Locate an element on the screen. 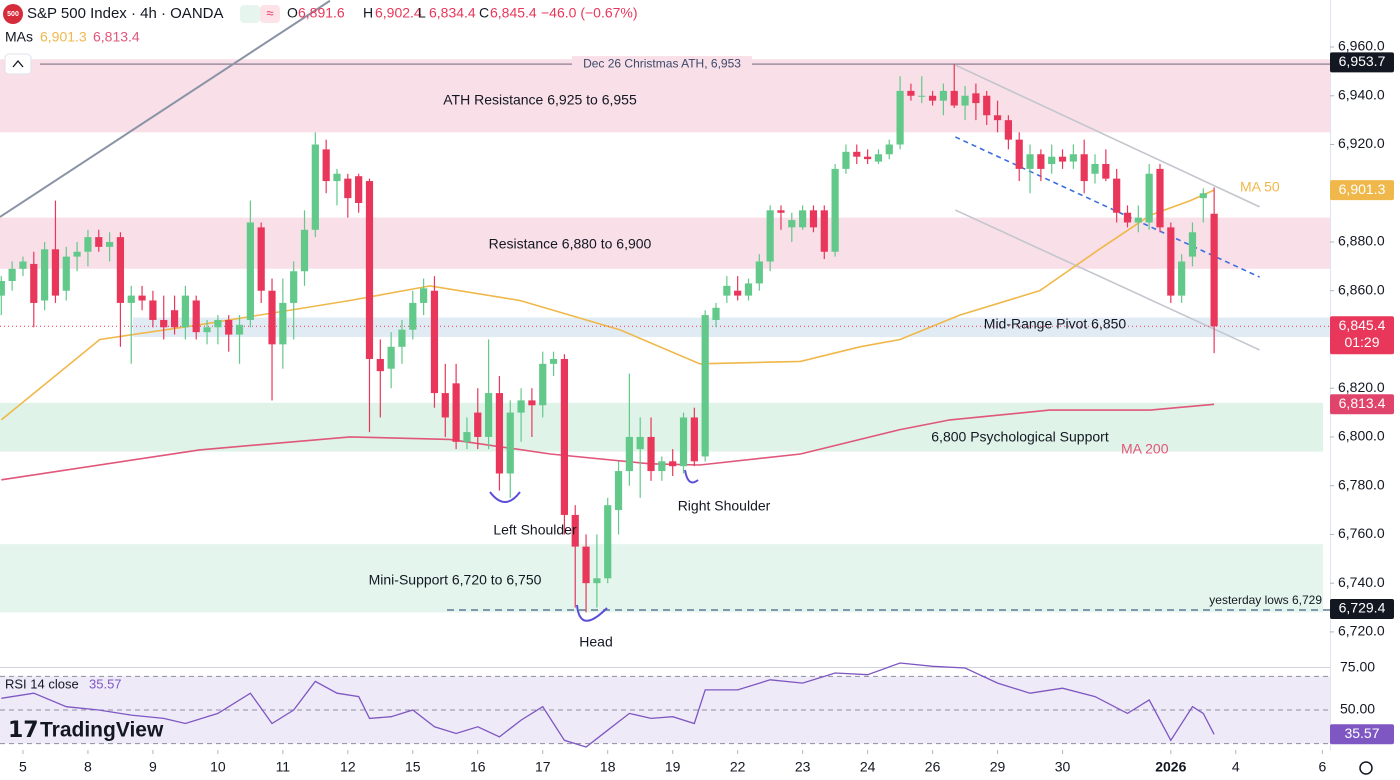 The width and height of the screenshot is (1400, 780). series-label: MA 200 is located at coordinates (1145, 449).